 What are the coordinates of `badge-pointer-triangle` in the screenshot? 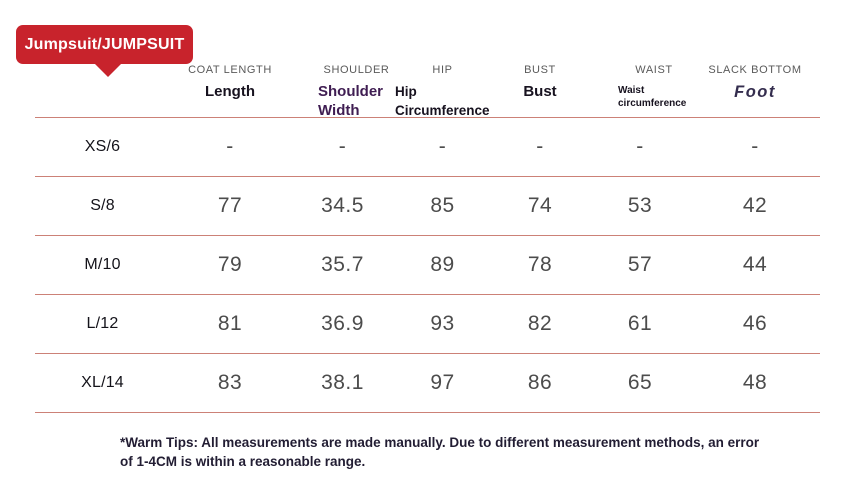 It's located at (108, 70).